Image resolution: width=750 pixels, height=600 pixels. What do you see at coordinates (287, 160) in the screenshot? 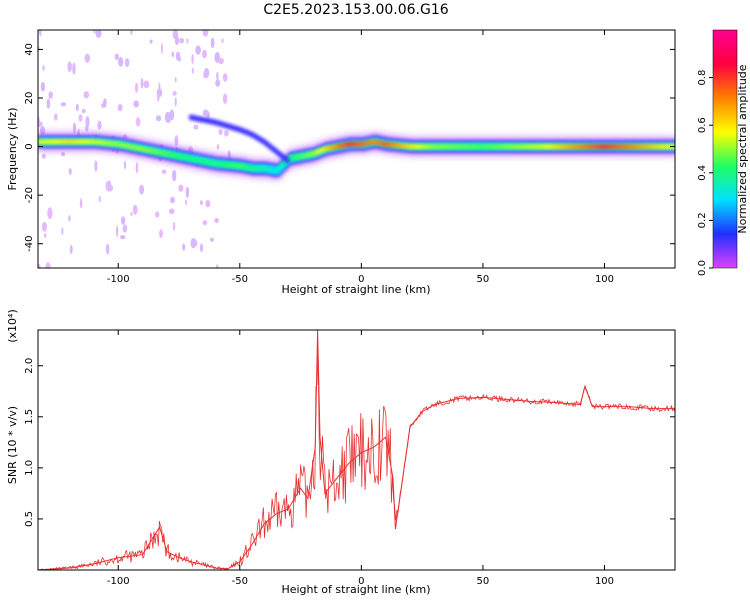
I see `branch-cell` at bounding box center [287, 160].